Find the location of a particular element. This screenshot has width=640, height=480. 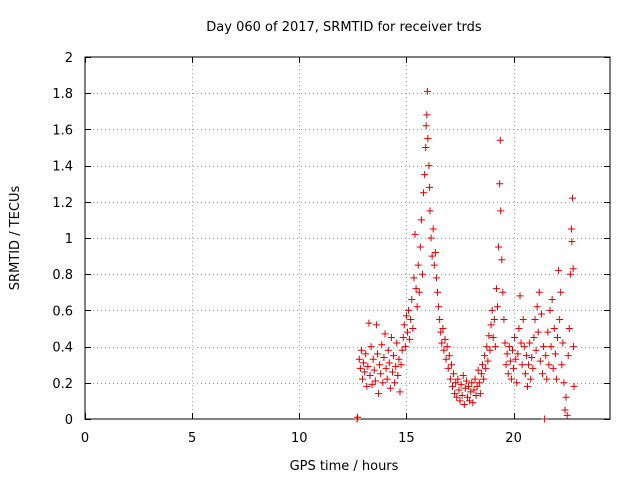

y-tick-label: 1.6 is located at coordinates (62, 130).